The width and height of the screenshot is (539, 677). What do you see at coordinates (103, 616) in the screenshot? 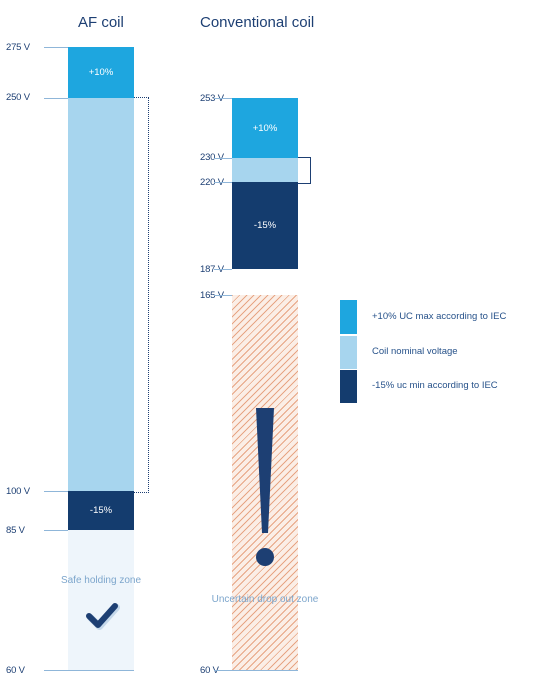
I see `checkmark-icon` at bounding box center [103, 616].